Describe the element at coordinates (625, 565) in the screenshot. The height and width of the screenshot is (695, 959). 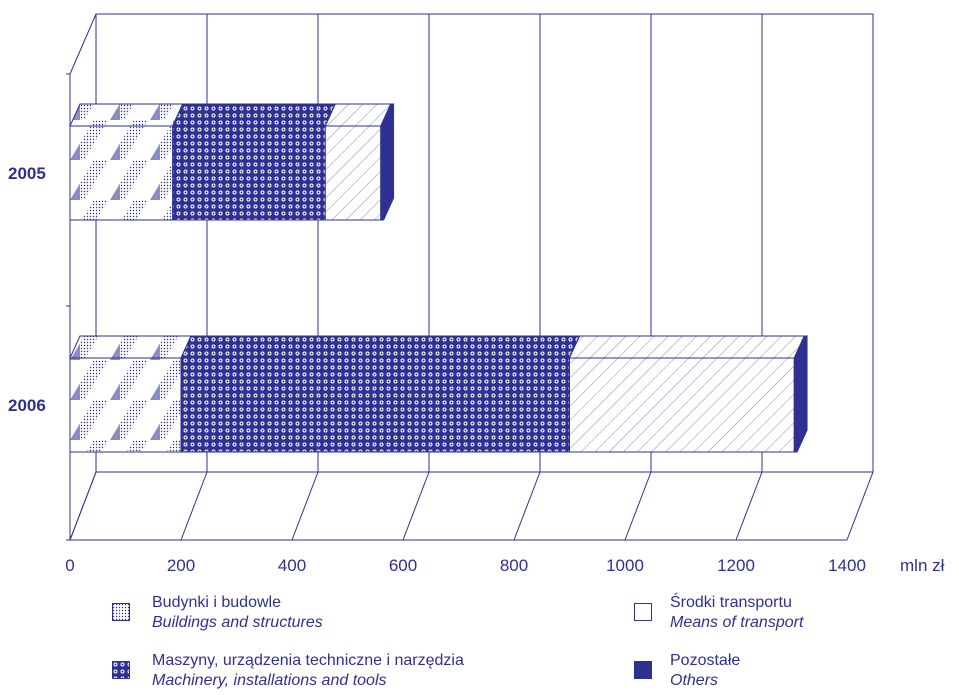
I see `x-tick-label-1000: 1000` at that location.